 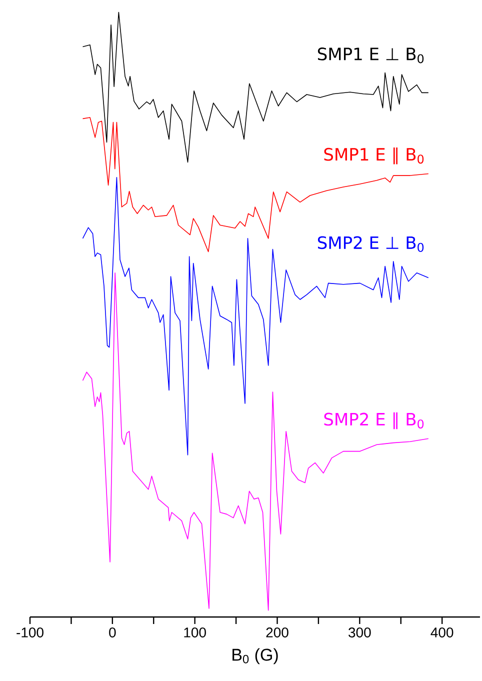 I want to click on x-tick-label: 200, so click(x=277, y=633).